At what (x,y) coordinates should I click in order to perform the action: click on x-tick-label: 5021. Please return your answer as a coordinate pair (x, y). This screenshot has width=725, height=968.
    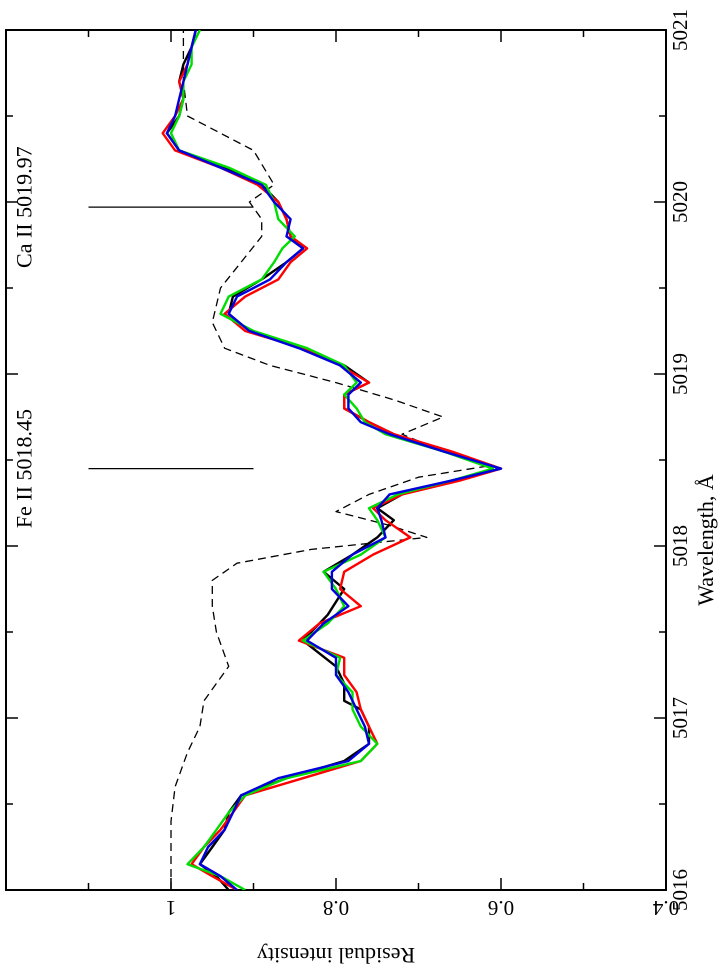
    Looking at the image, I should click on (680, 30).